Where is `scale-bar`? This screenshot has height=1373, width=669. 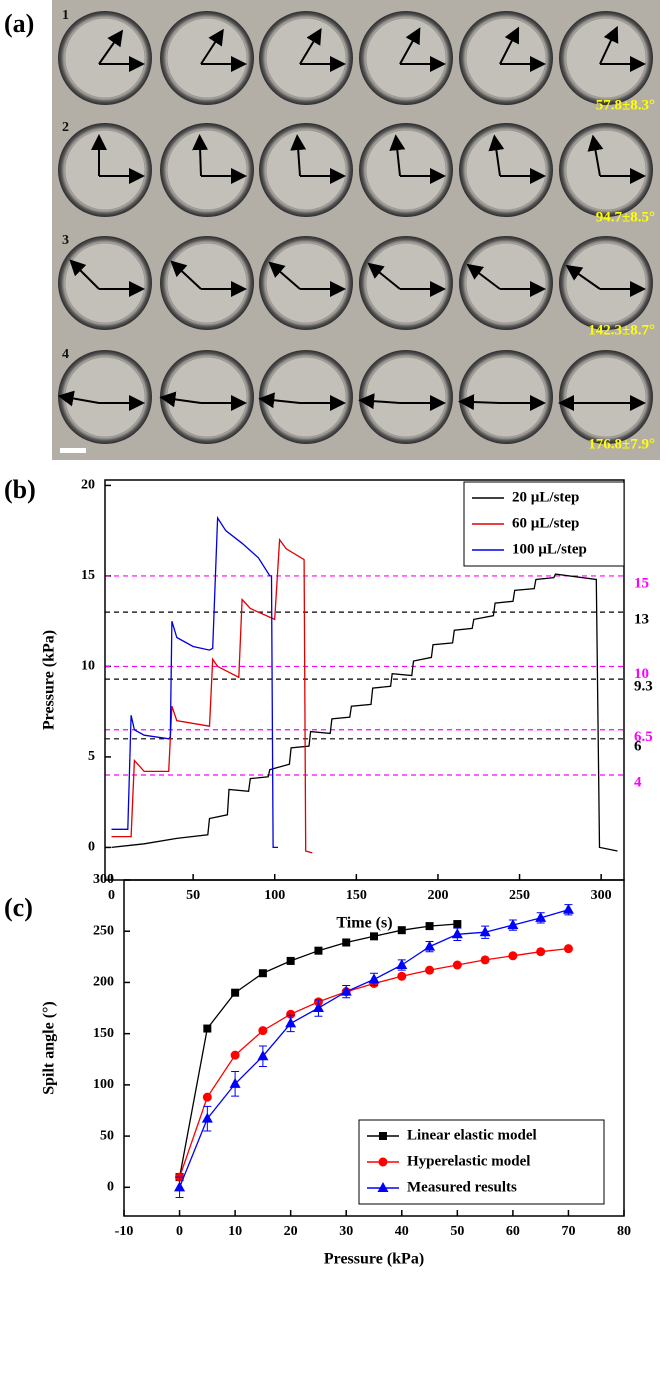 scale-bar is located at coordinates (73, 450).